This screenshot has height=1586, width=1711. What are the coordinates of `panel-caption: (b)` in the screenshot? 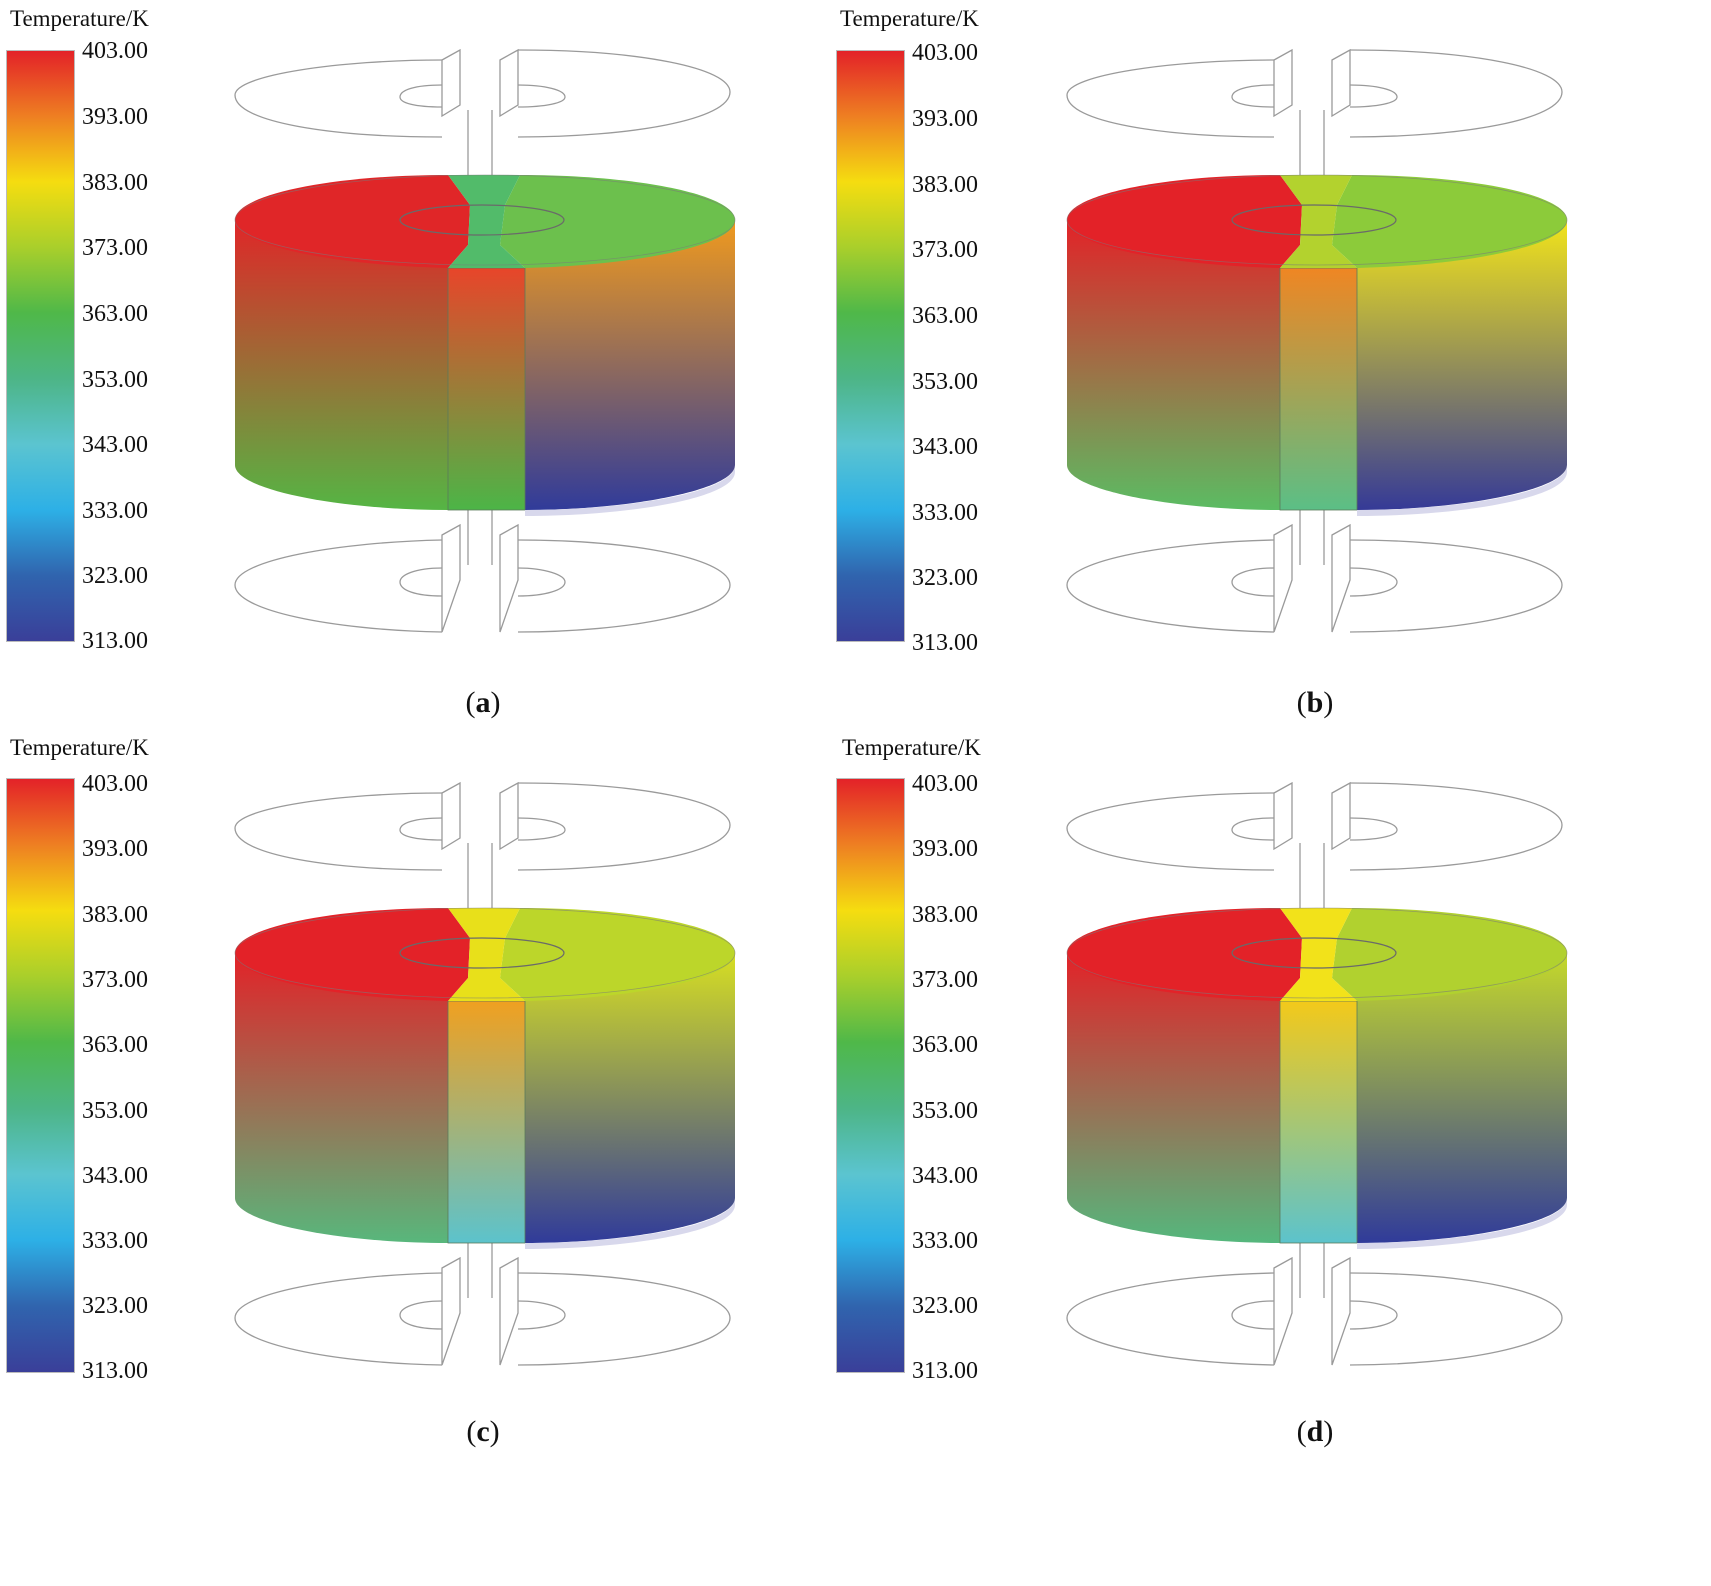 It's located at (1315, 702).